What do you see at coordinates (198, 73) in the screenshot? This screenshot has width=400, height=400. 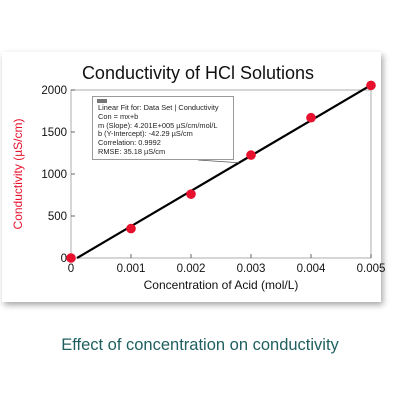 I see `chart-title: Conductivity of HCl Solutions` at bounding box center [198, 73].